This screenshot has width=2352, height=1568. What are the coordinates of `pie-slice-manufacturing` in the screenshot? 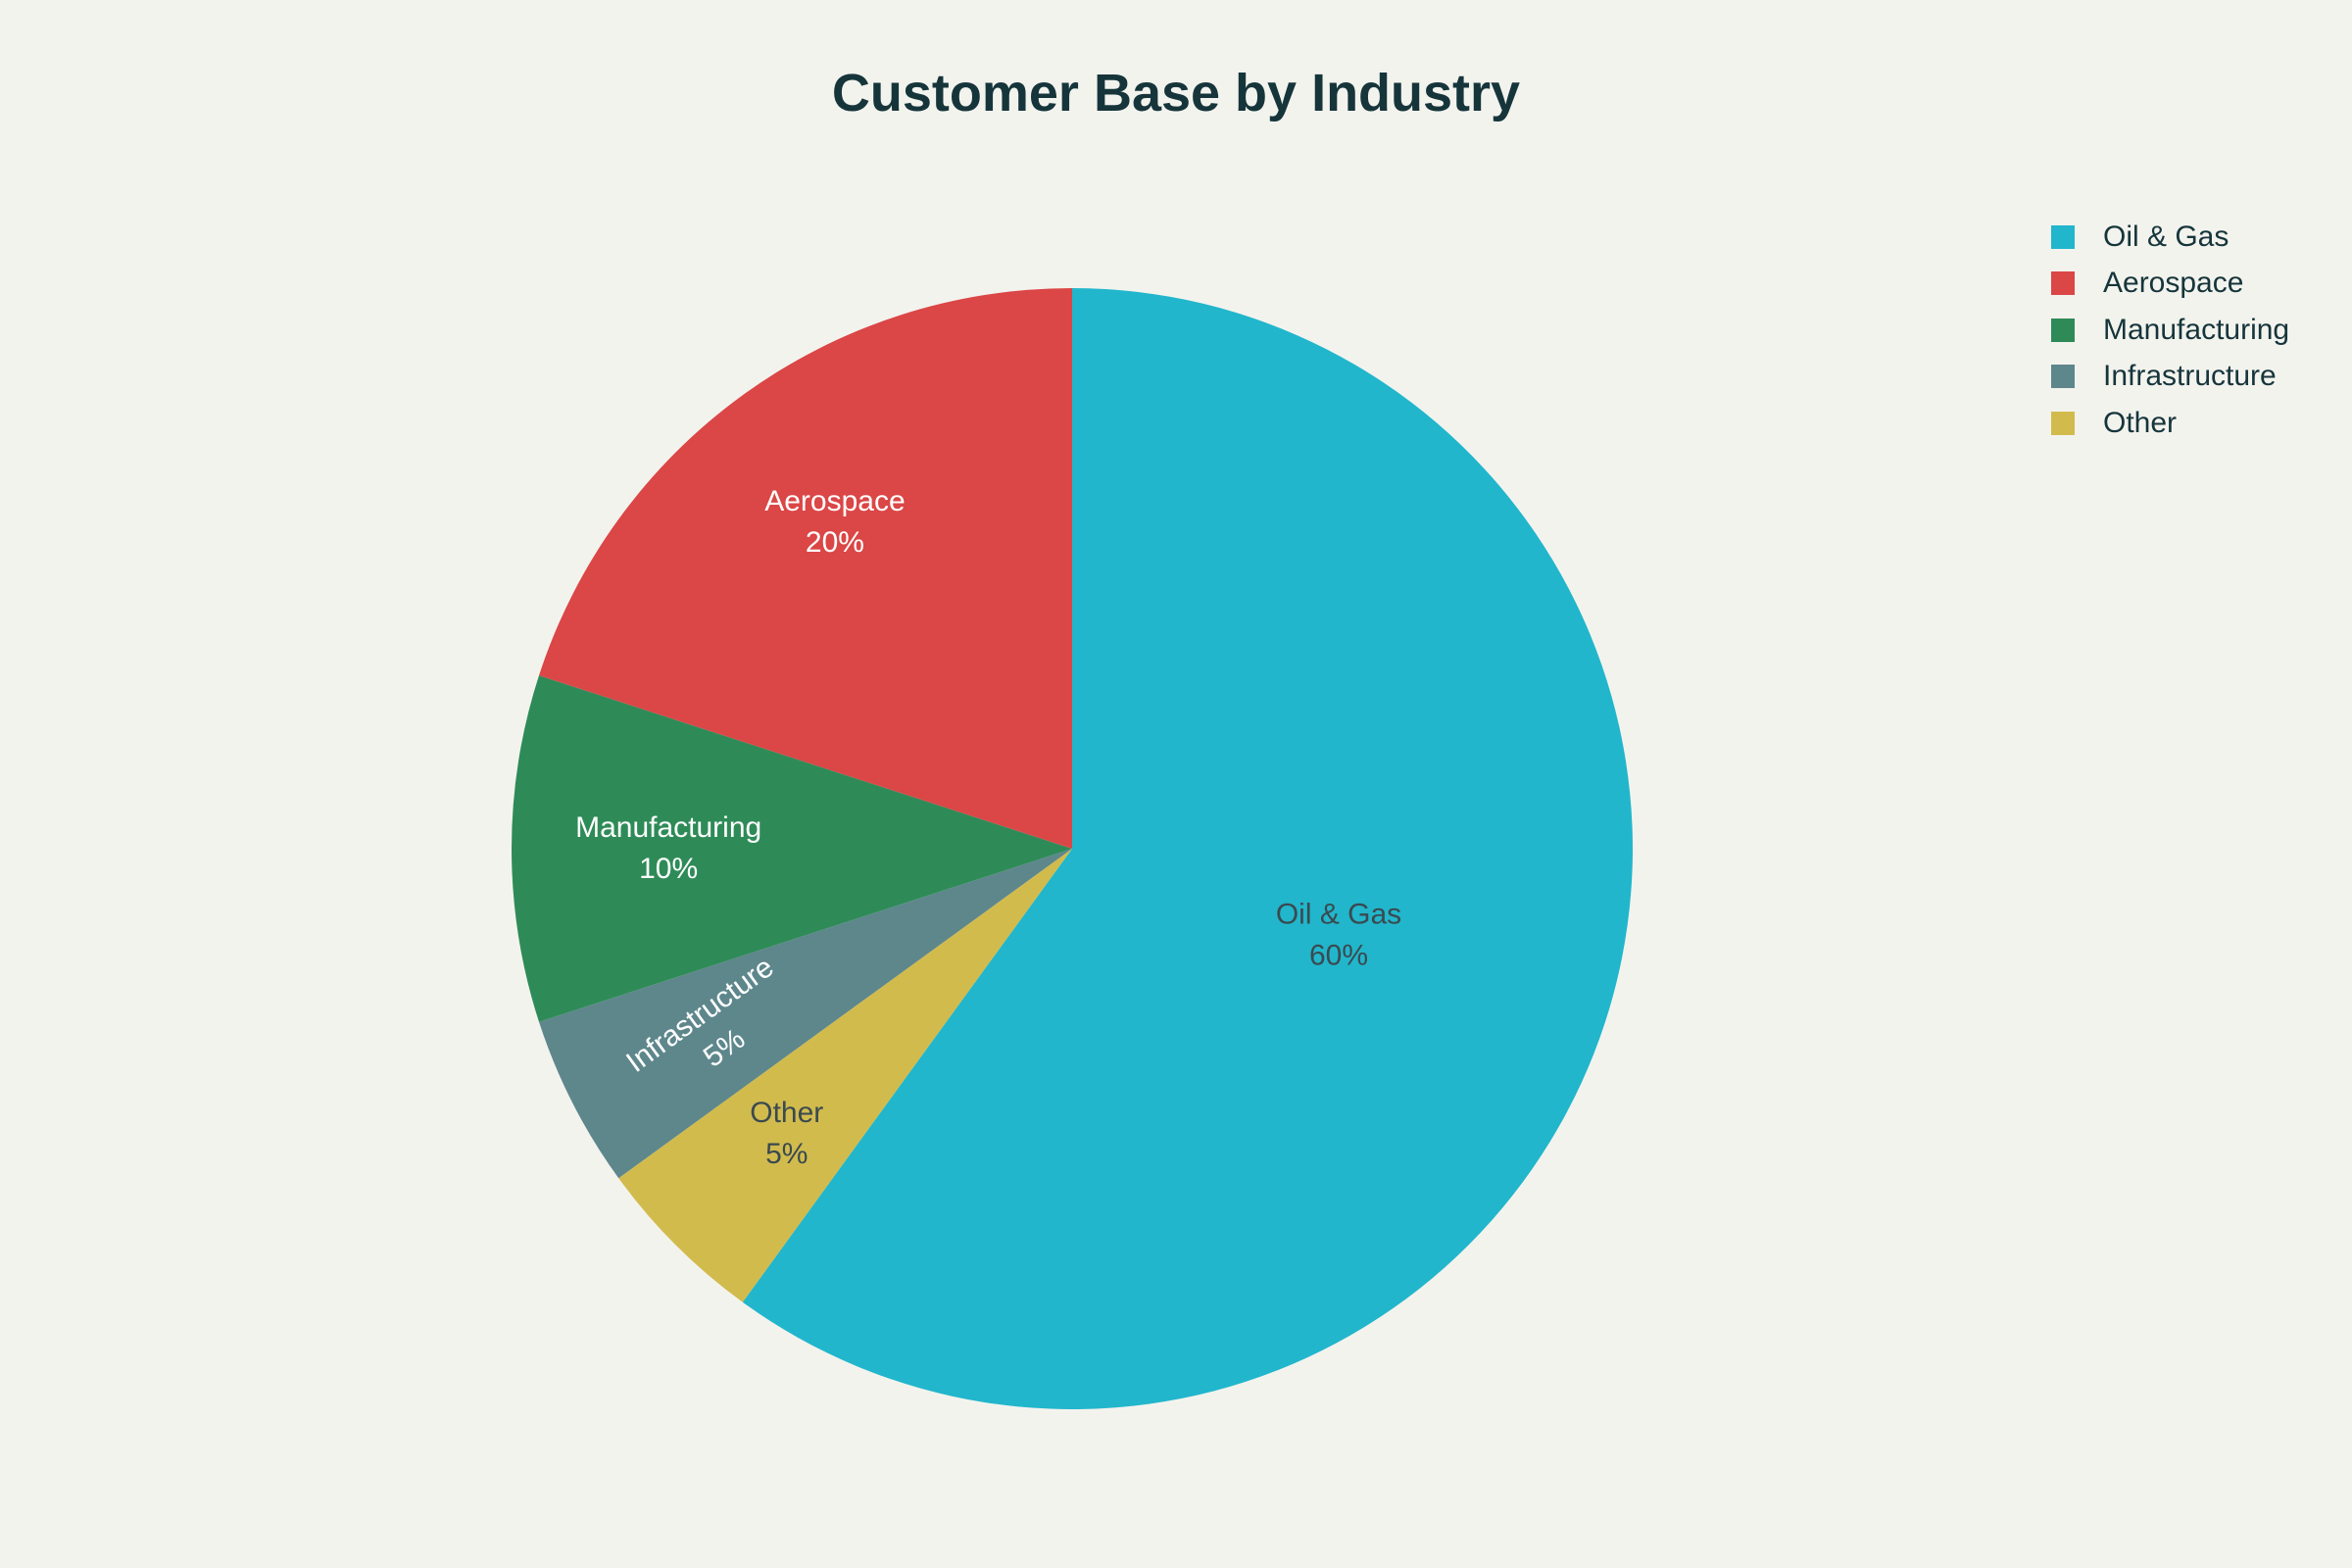 It's located at (792, 848).